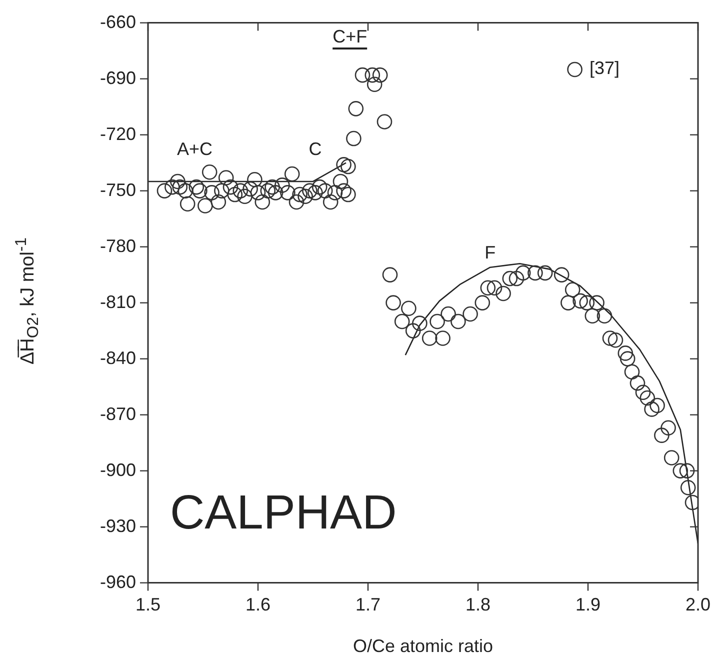 This screenshot has width=725, height=666. I want to click on annotation: [37], so click(604, 68).